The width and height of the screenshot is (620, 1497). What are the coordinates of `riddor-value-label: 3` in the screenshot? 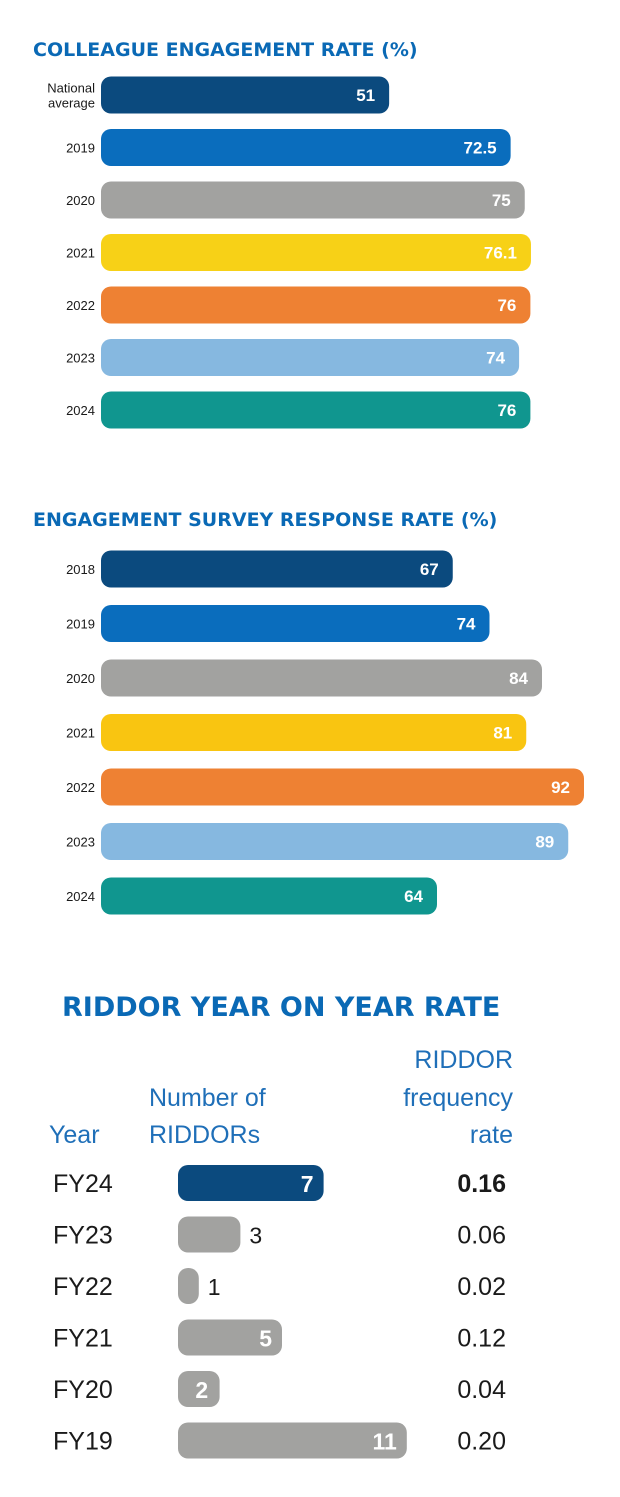 It's located at (255, 1236).